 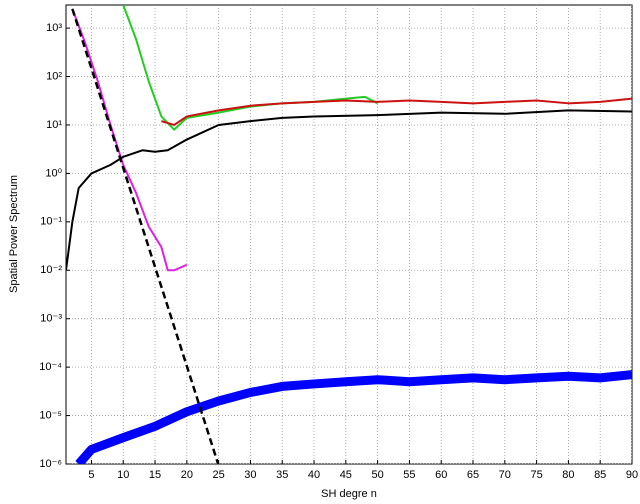 I want to click on x-tick-label: 70, so click(x=505, y=475).